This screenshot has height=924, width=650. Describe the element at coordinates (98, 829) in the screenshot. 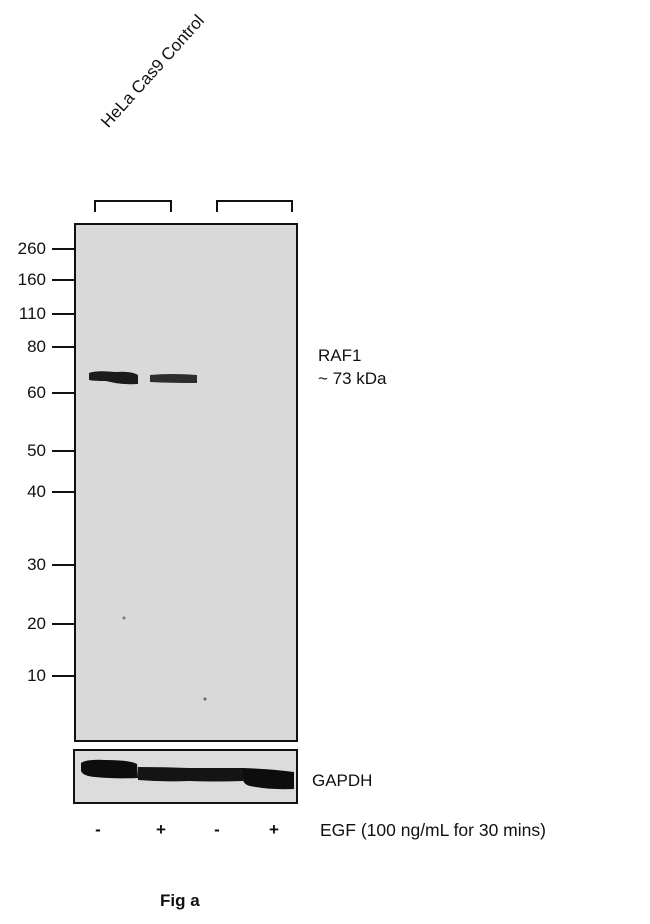

I see `treatment-sign-lane-1: -` at that location.